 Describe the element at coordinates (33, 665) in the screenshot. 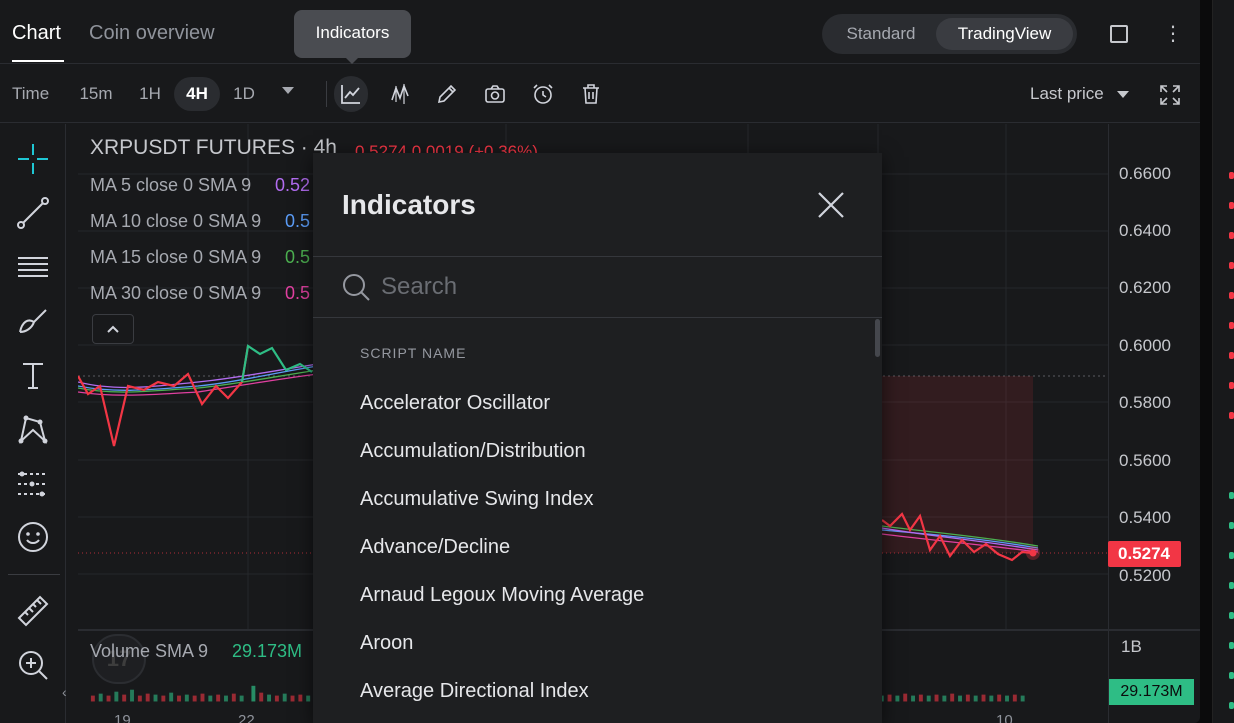

I see `zoom-tool` at that location.